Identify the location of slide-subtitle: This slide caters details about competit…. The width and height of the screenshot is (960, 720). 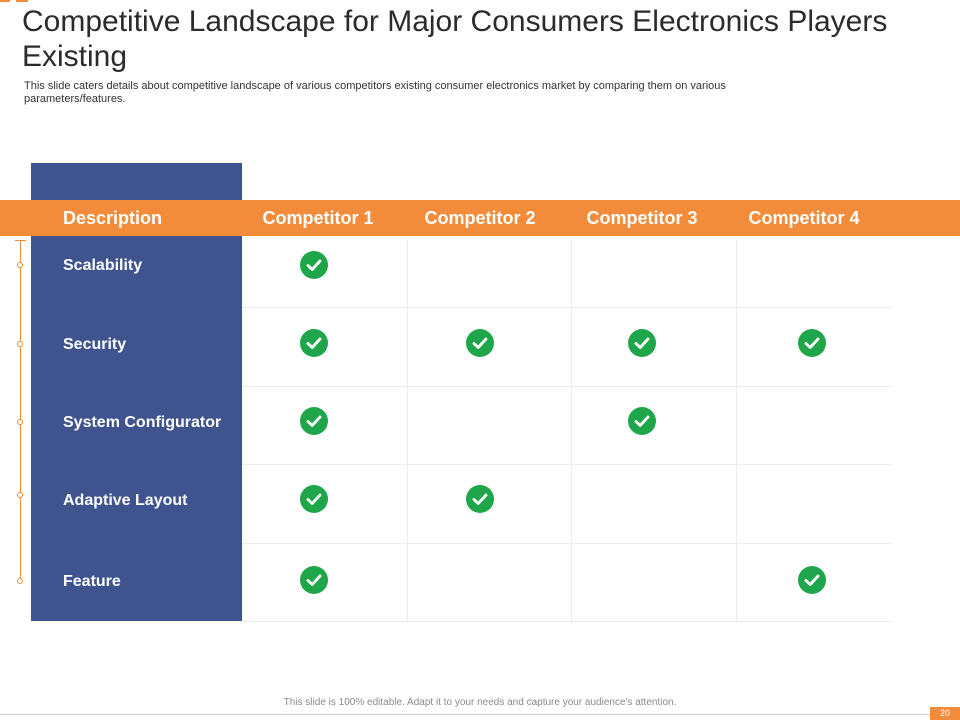
(375, 92).